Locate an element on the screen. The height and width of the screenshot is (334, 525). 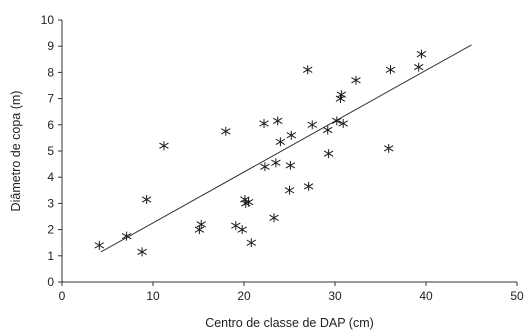
y-tick-label: 3 is located at coordinates (50, 203).